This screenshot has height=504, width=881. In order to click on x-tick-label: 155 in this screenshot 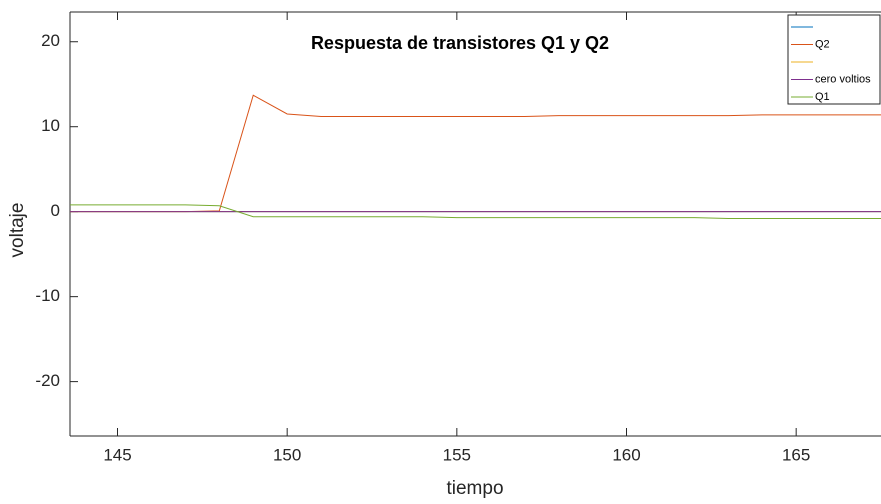, I will do `click(457, 454)`.